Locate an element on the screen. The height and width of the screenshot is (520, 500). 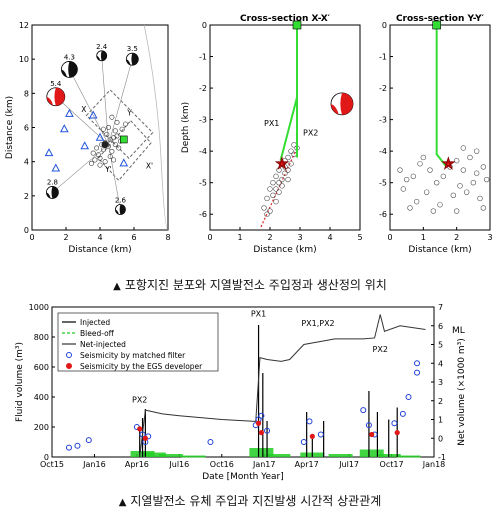
x-tick-label: 5 is located at coordinates (359, 237).